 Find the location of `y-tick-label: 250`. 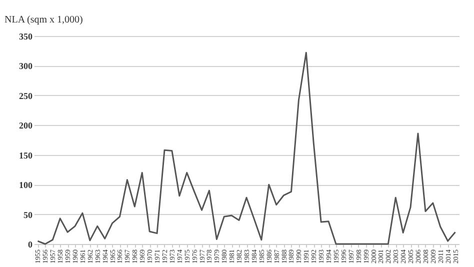

y-tick-label: 250 is located at coordinates (26, 95).